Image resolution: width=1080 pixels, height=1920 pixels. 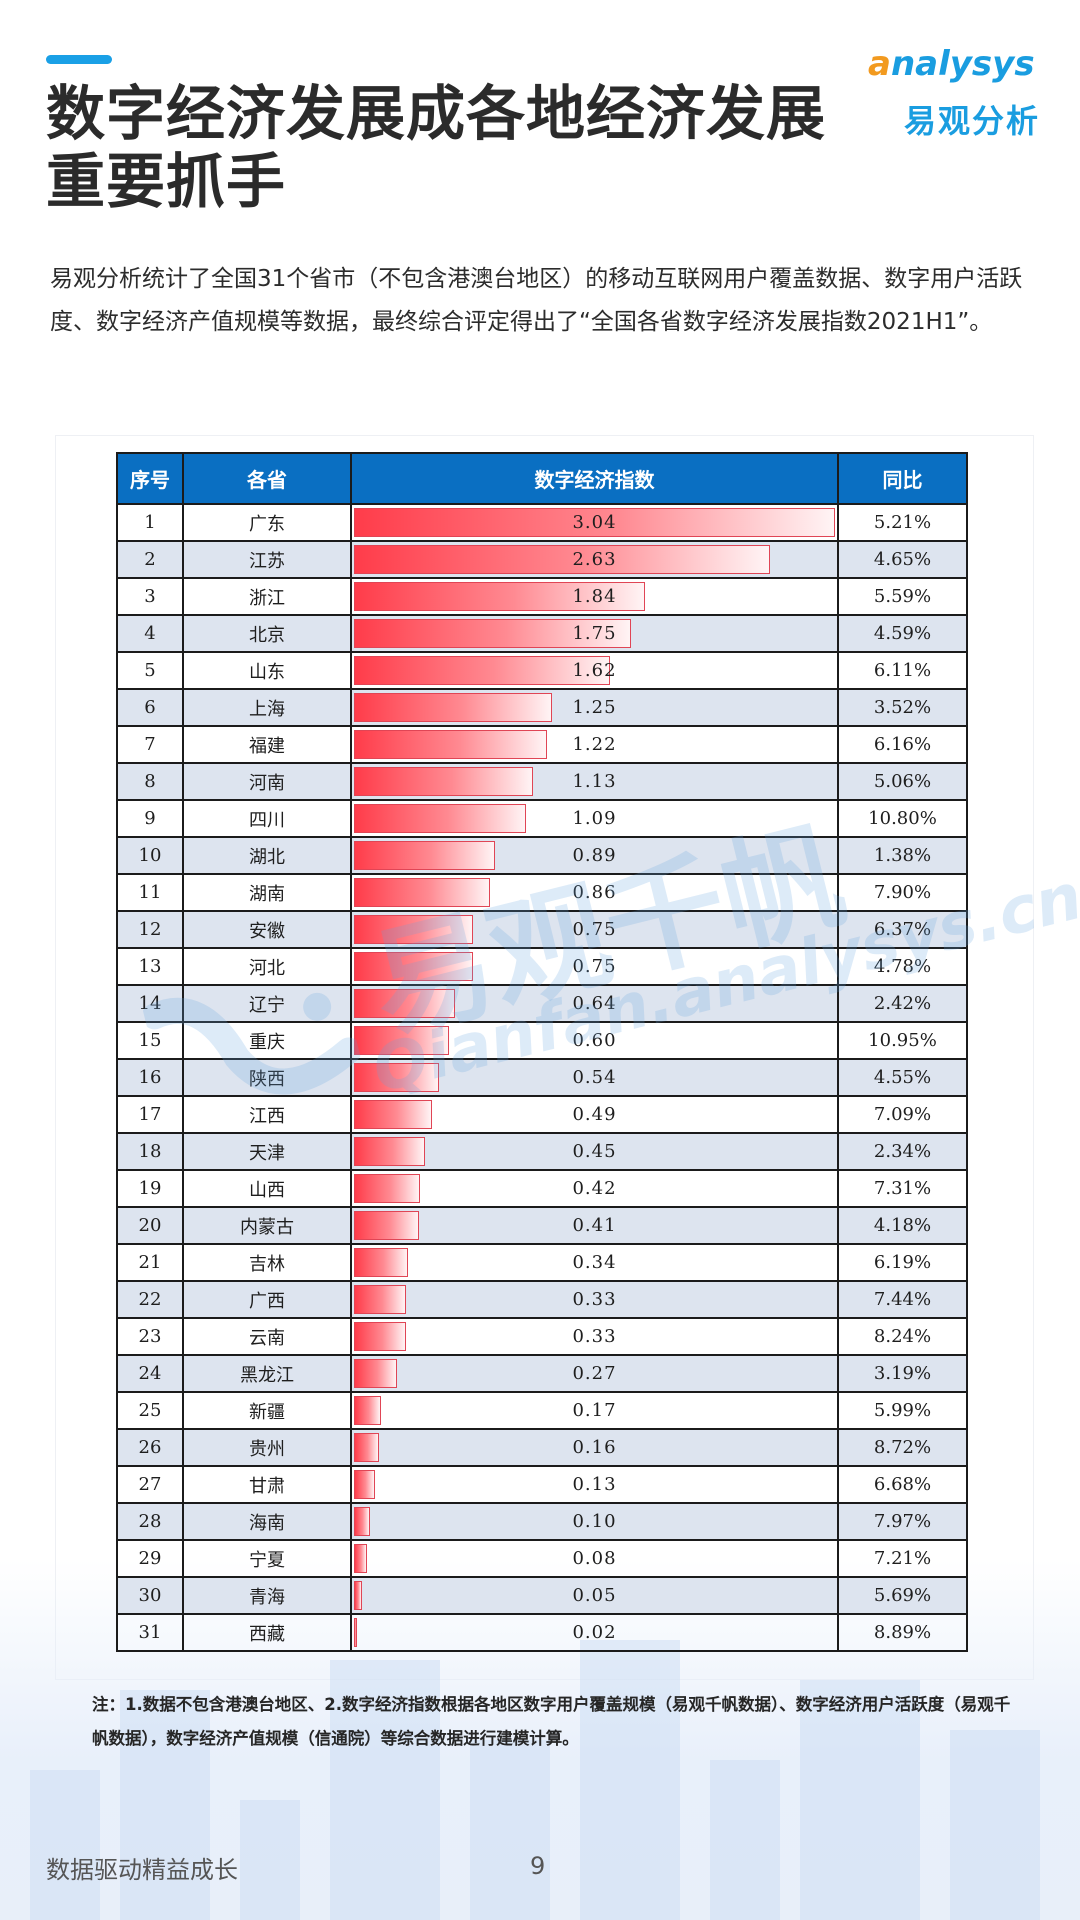 I want to click on index-cell: 0.64, so click(x=594, y=1003).